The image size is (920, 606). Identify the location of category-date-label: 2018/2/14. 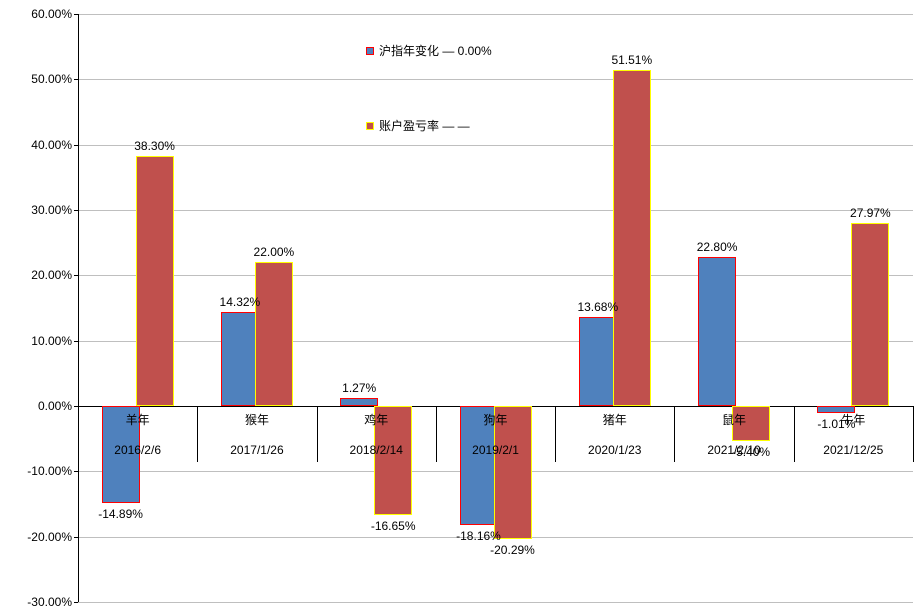
(376, 450).